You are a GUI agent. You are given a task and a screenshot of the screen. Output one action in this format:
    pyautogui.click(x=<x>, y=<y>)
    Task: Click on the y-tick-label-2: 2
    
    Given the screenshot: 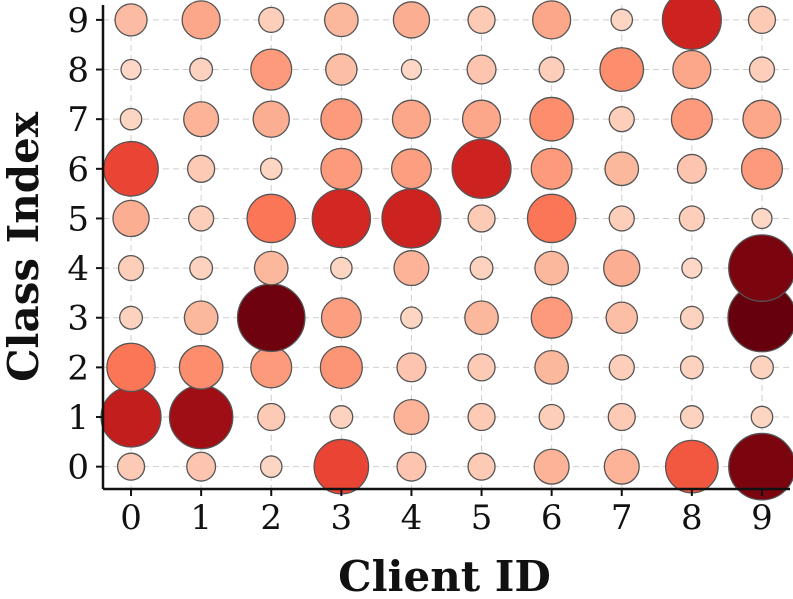 What is the action you would take?
    pyautogui.click(x=78, y=368)
    